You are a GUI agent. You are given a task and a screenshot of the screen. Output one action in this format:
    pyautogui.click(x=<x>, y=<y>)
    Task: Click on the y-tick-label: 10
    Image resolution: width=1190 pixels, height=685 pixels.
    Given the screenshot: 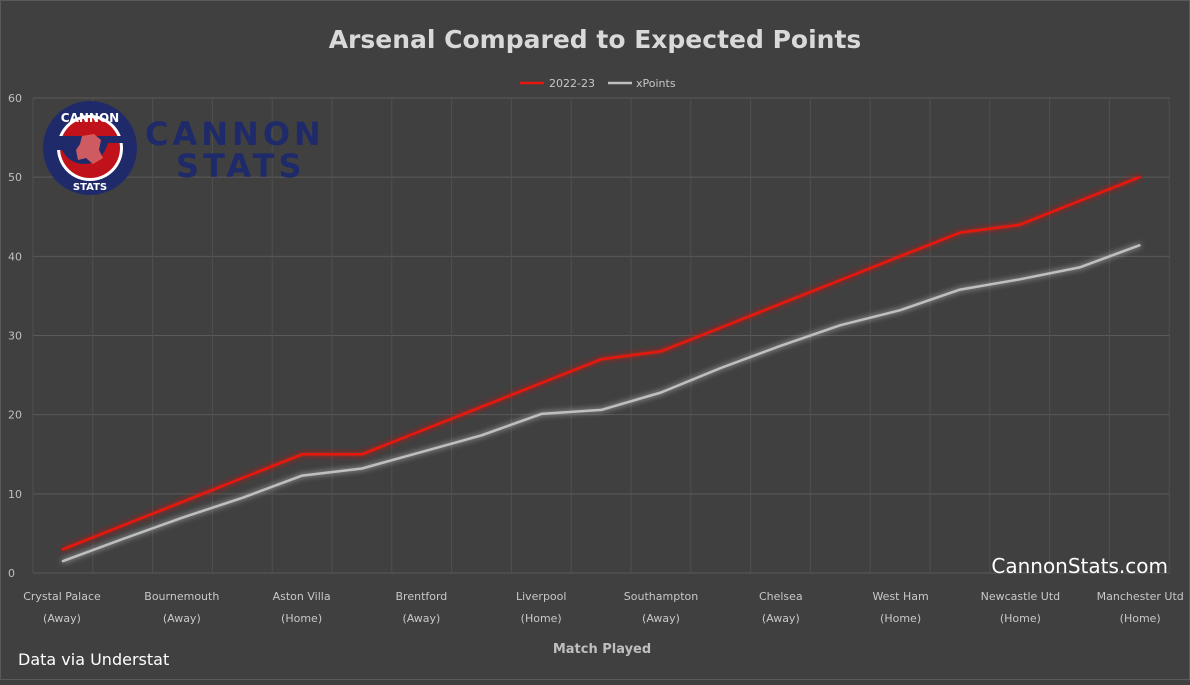 What is the action you would take?
    pyautogui.click(x=15, y=494)
    